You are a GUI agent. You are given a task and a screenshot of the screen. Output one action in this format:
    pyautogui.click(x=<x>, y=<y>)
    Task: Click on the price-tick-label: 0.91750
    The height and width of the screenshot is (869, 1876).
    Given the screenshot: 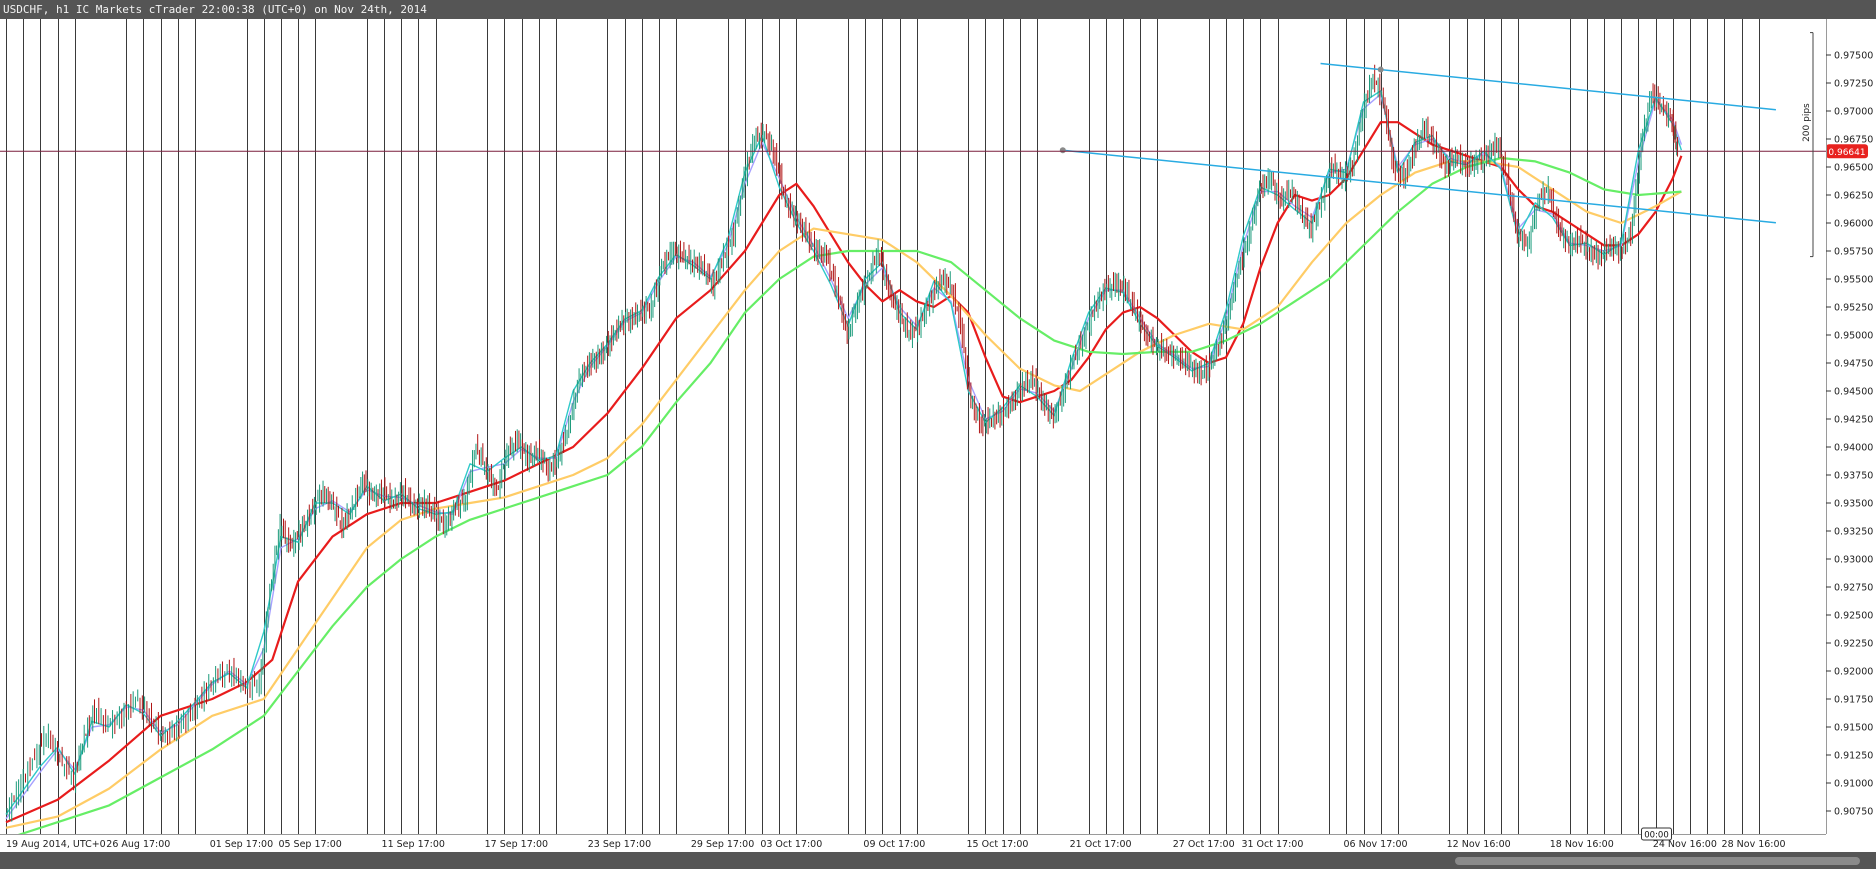 What is the action you would take?
    pyautogui.click(x=1853, y=700)
    